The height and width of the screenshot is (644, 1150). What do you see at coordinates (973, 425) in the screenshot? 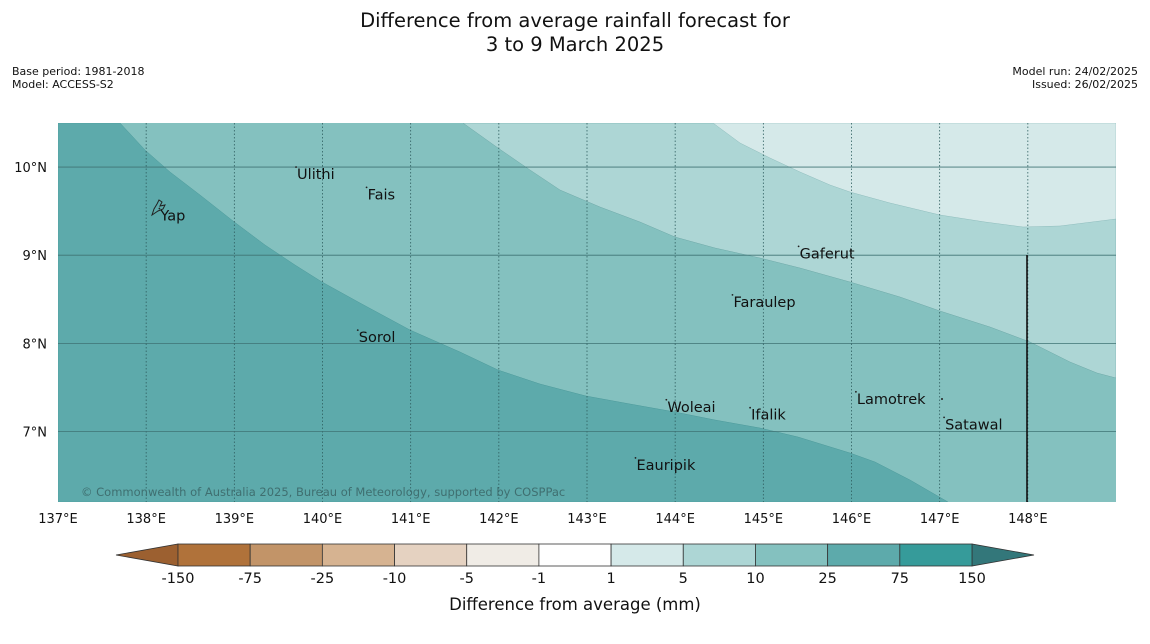
I see `place-label: Satawal` at bounding box center [973, 425].